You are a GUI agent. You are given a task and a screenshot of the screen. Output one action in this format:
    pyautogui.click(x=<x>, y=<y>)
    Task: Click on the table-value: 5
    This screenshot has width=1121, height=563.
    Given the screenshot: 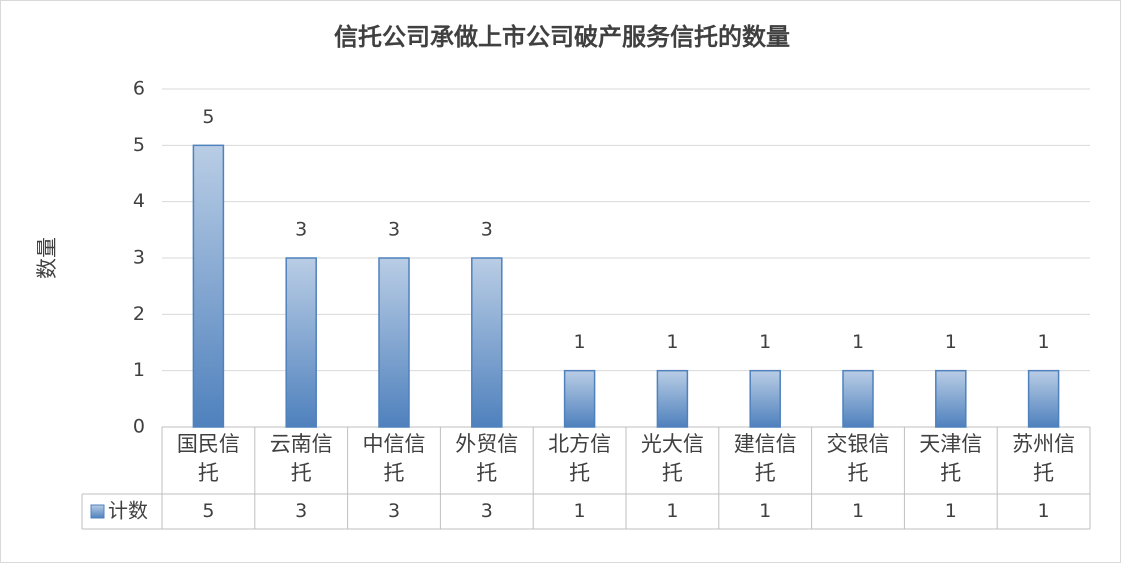 What is the action you would take?
    pyautogui.click(x=208, y=511)
    